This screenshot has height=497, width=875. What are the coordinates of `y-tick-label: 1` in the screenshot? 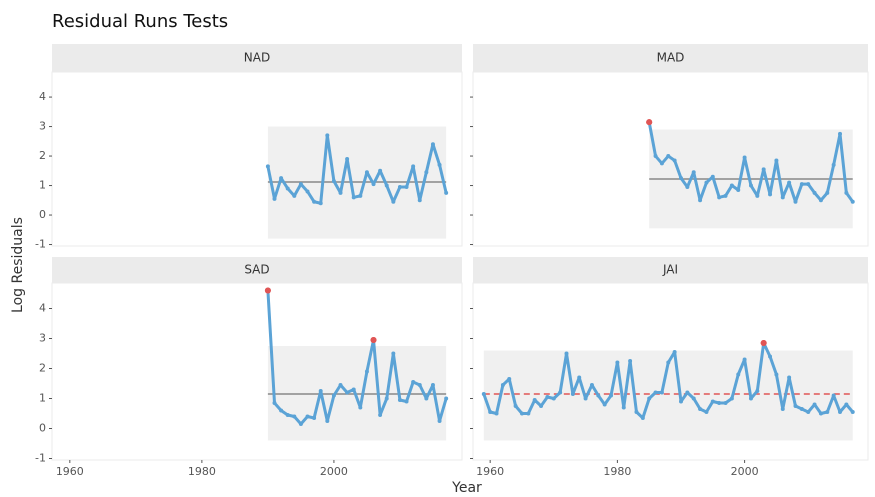 It's located at (42, 185).